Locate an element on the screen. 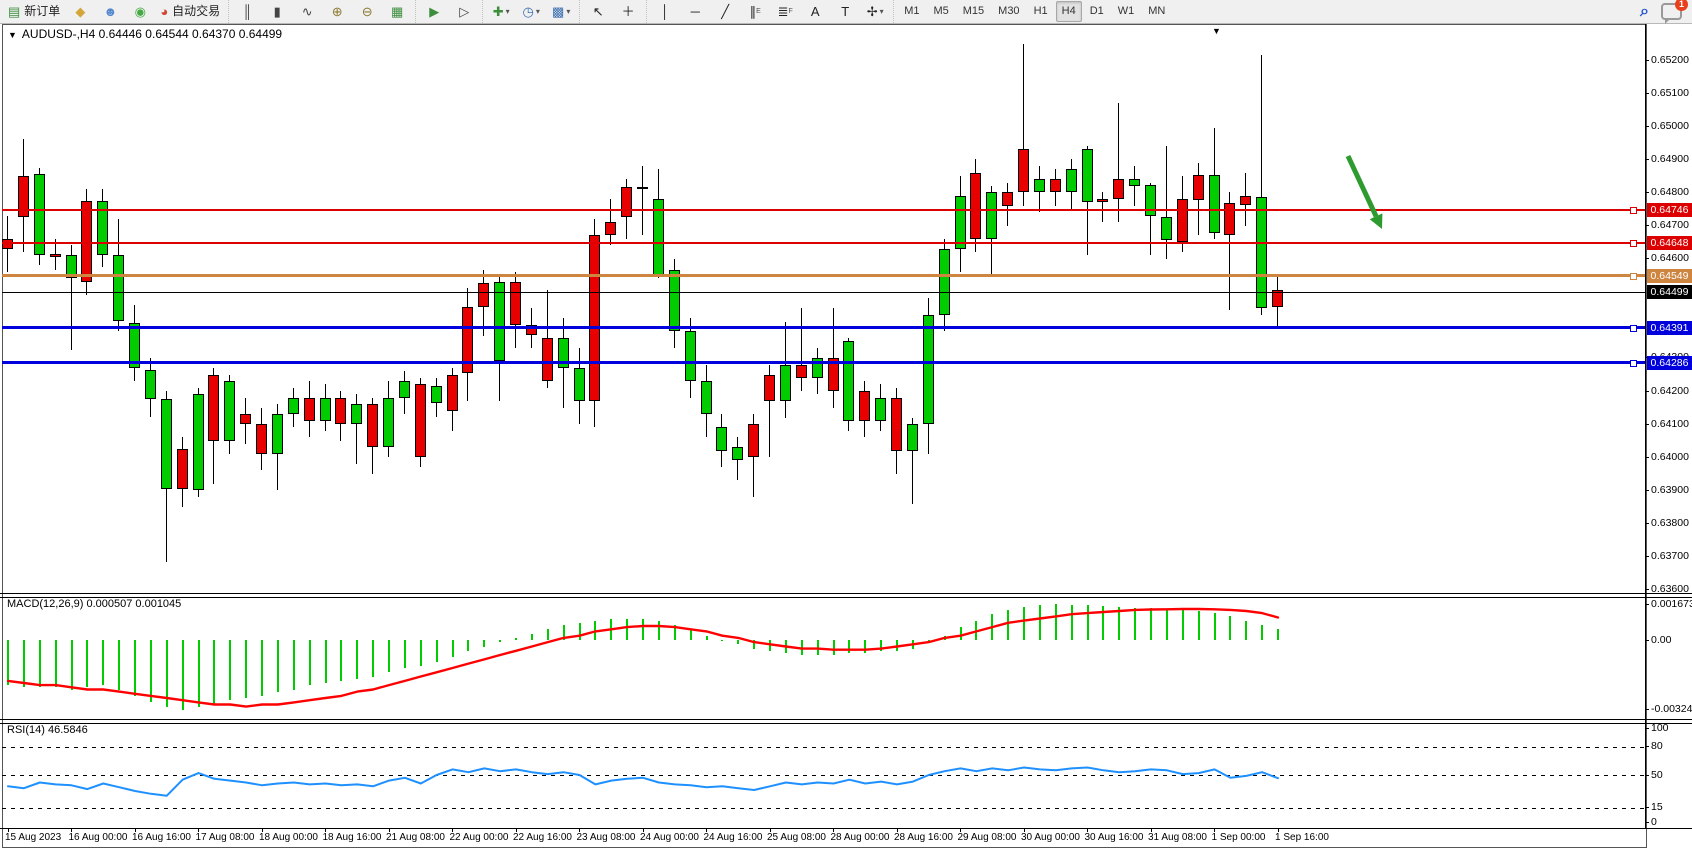 The image size is (1692, 852). chart-shift-marker-icon: ▼ is located at coordinates (1216, 31).